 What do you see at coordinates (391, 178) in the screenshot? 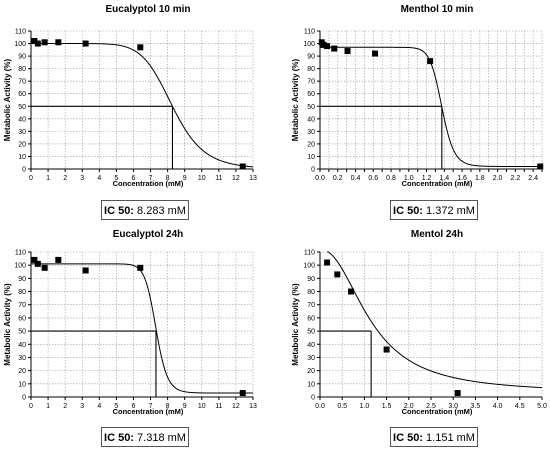
I see `x-tick-label: 0.8` at bounding box center [391, 178].